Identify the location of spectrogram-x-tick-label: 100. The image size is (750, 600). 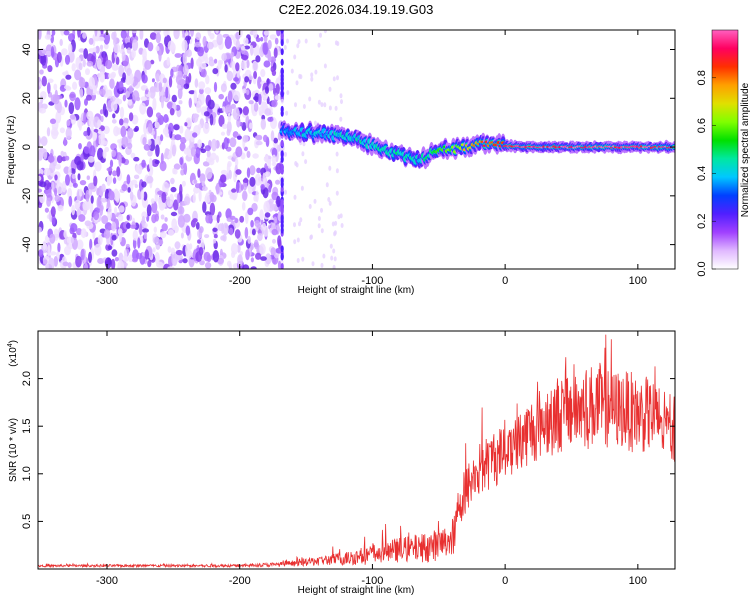
(638, 281).